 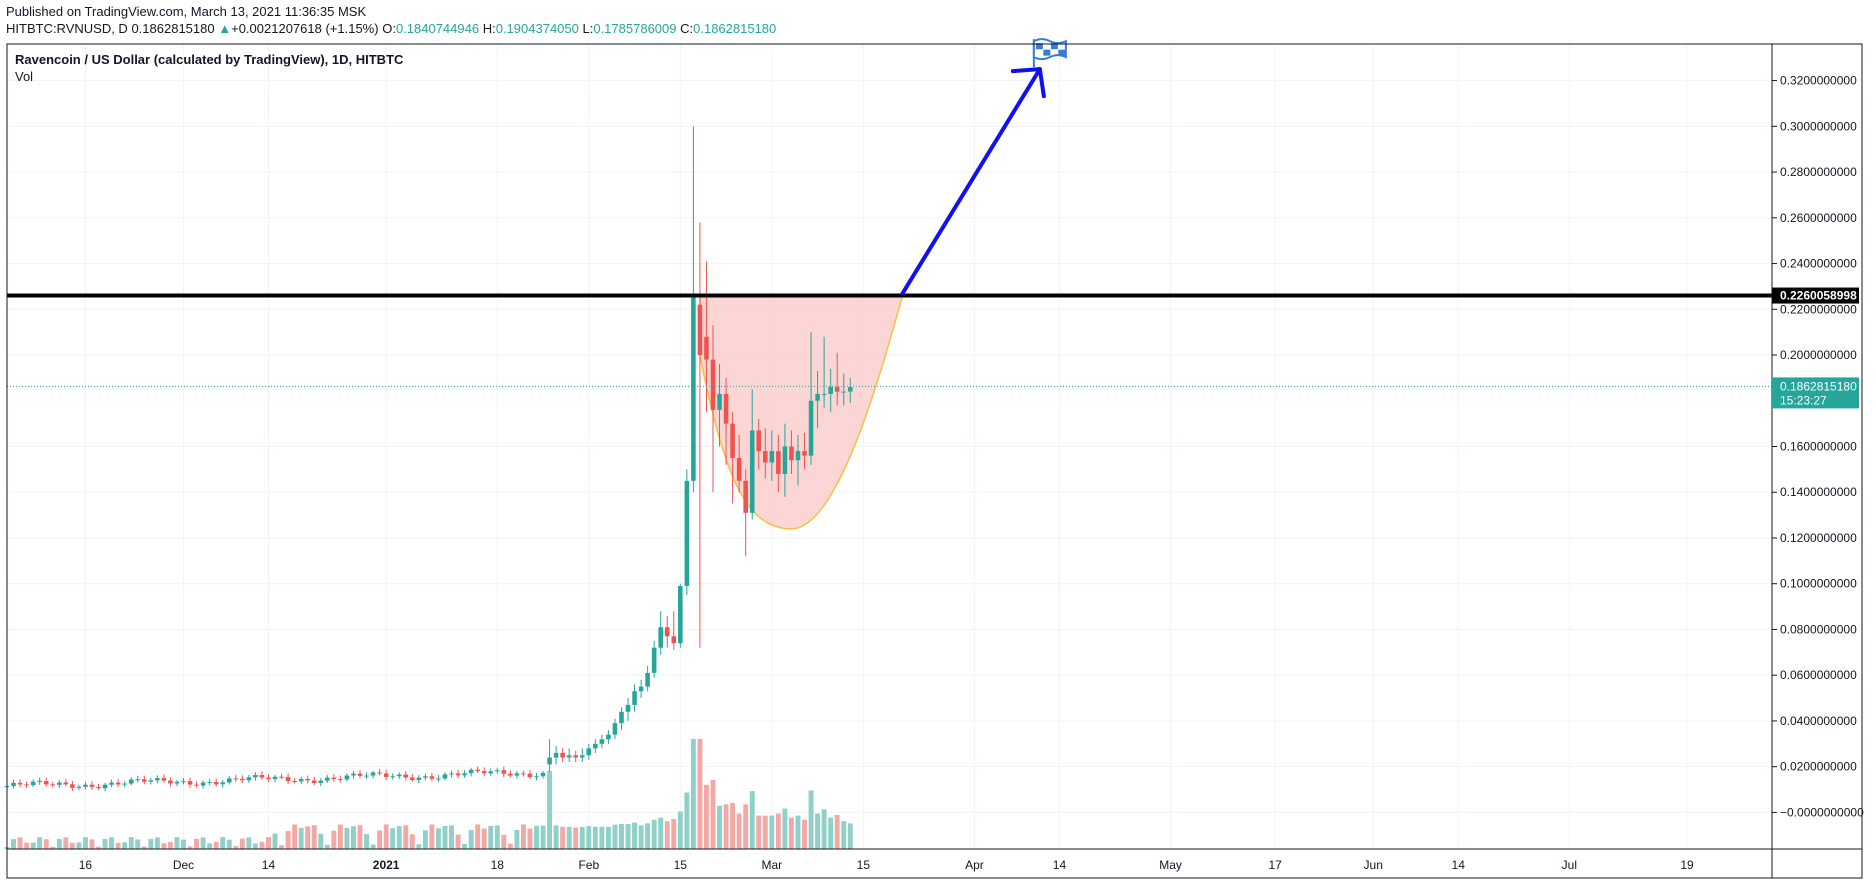 What do you see at coordinates (428, 794) in the screenshot?
I see `volume-bars` at bounding box center [428, 794].